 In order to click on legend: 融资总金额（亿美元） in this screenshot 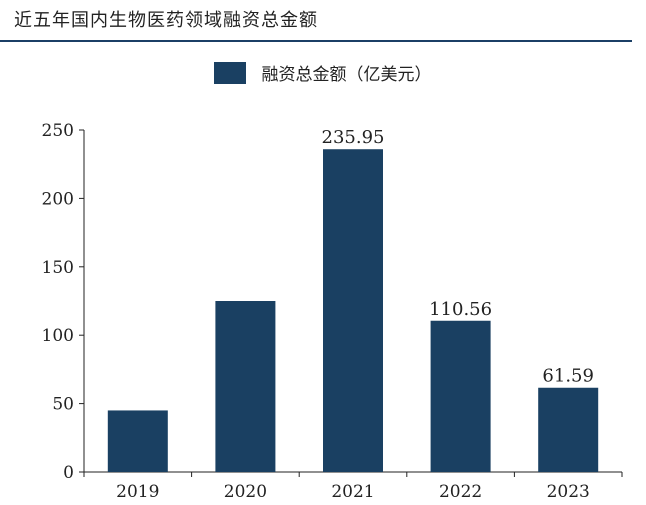, I will do `click(323, 72)`.